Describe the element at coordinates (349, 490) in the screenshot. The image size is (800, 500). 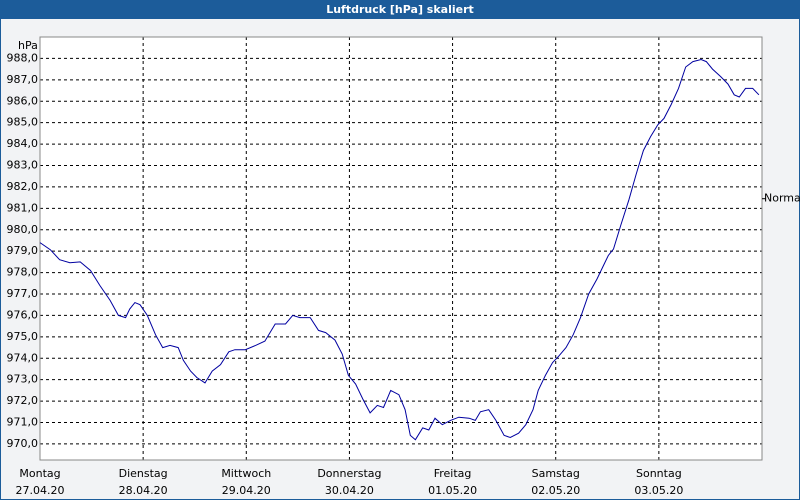
I see `x-tick-label: 30.04.20` at that location.